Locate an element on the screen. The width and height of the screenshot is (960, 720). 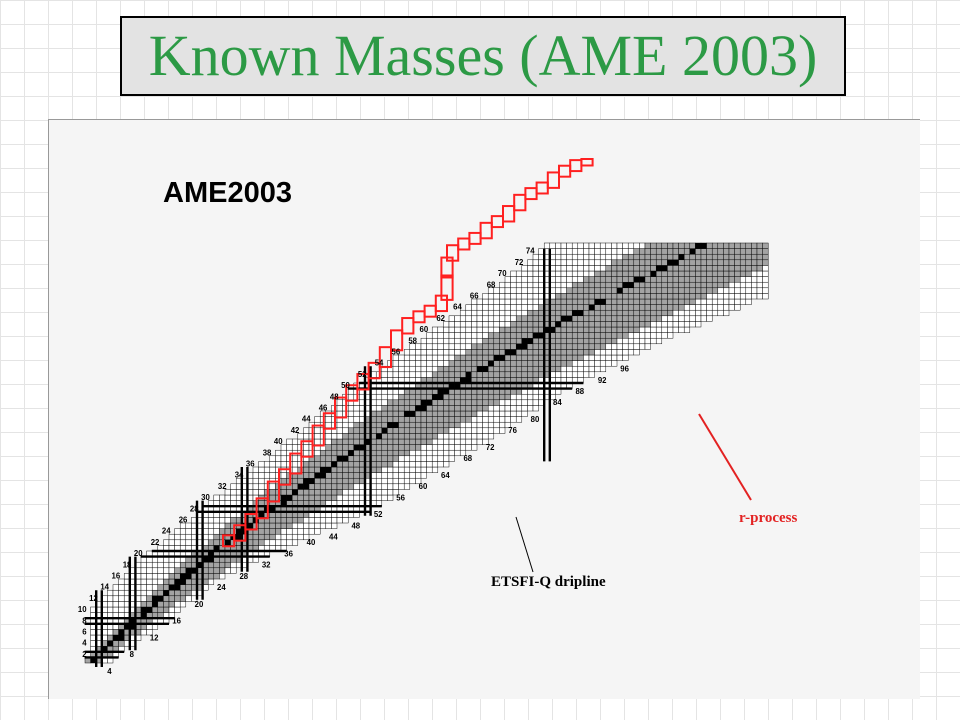
neutron-number-label: 80 is located at coordinates (535, 419).